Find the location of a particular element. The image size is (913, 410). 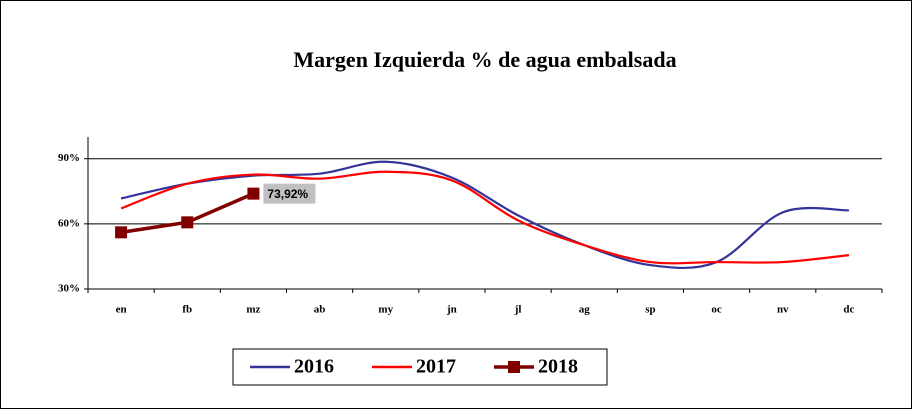

legend-marker is located at coordinates (514, 367).